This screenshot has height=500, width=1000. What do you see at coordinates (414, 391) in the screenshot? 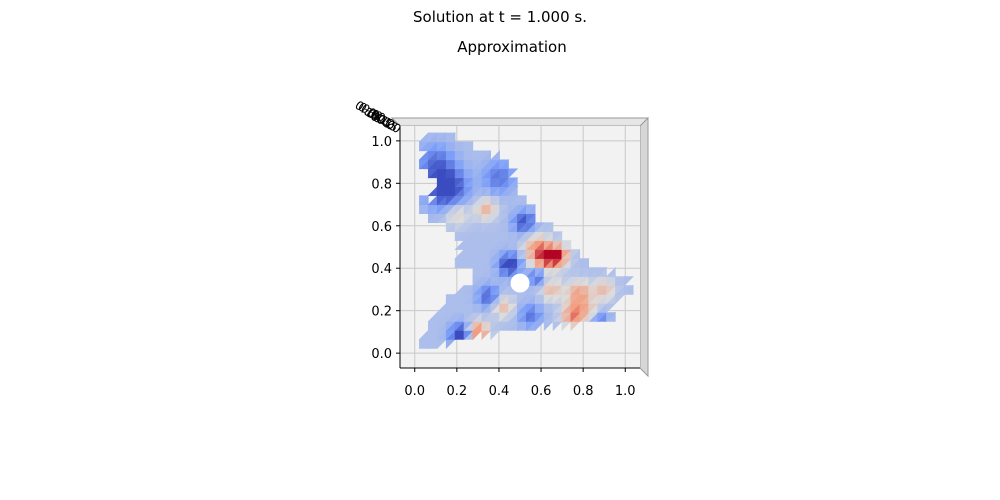
I see `x-tick-label: 0.0` at bounding box center [414, 391].